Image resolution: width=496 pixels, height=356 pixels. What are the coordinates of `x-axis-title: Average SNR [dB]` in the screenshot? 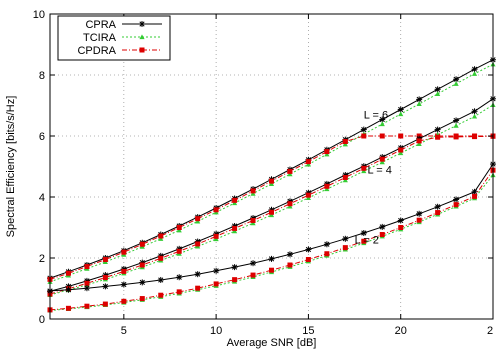 It's located at (272, 343).